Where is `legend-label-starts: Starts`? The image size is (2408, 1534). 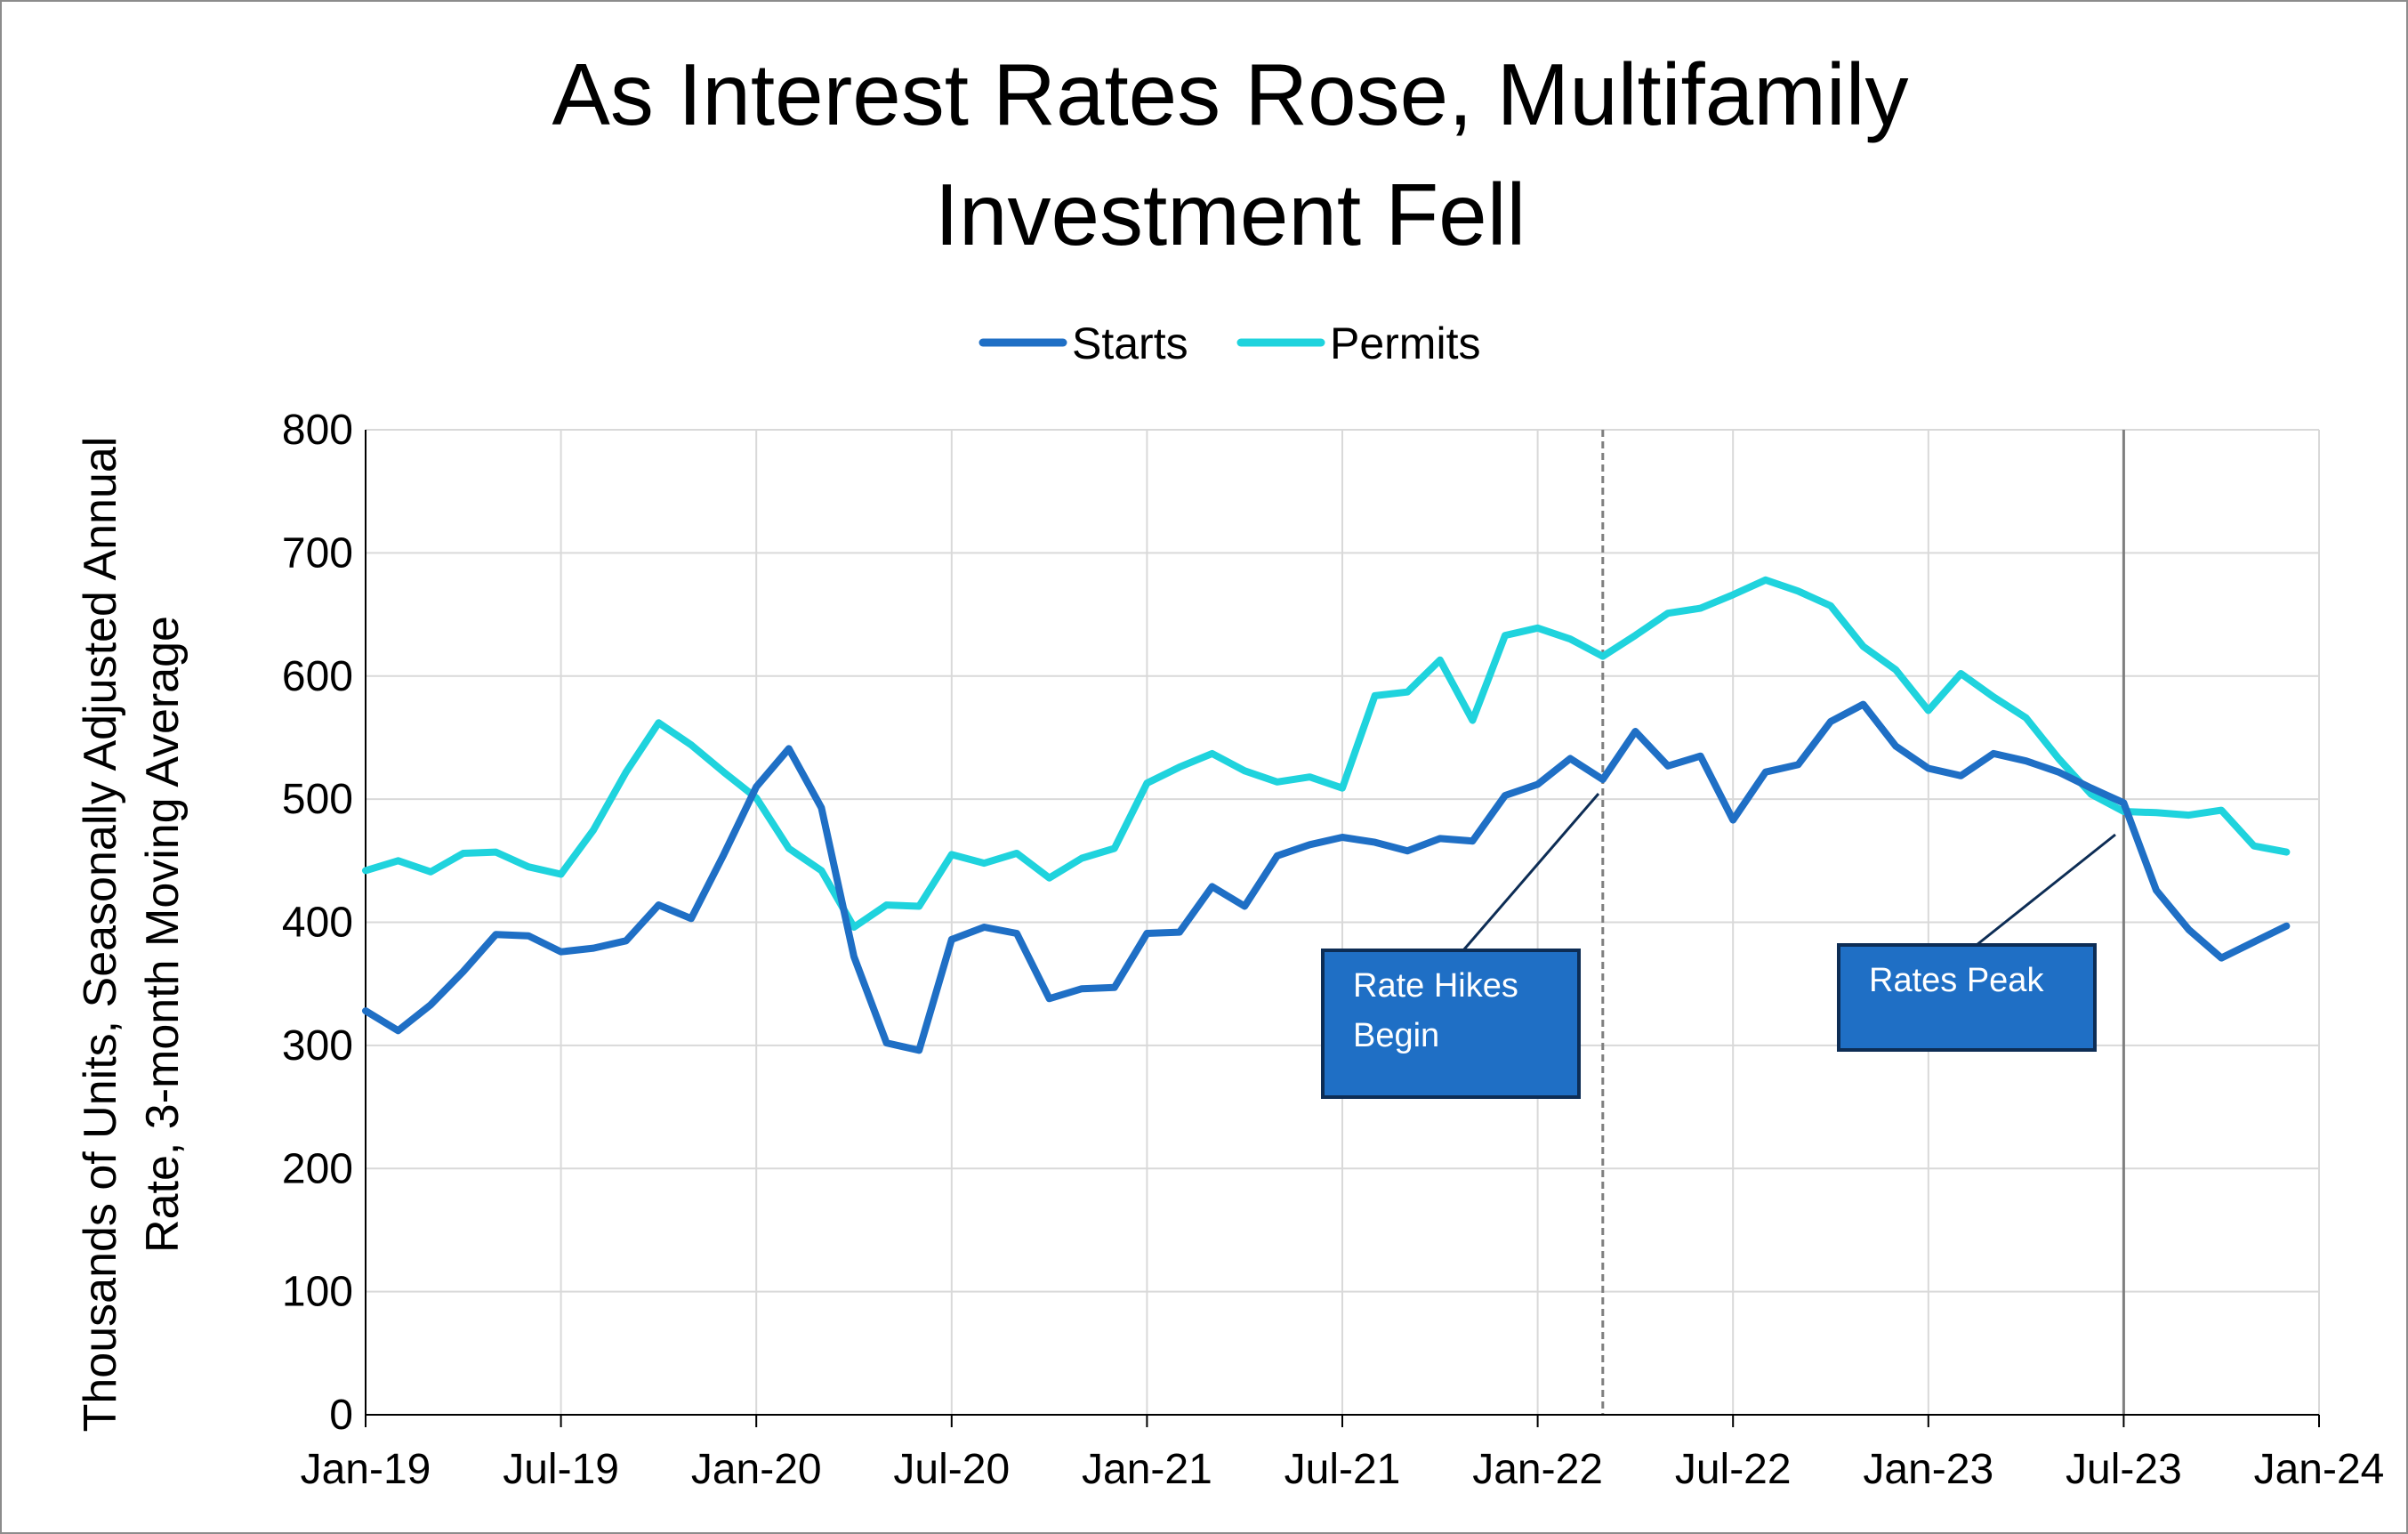
legend-label-starts: Starts is located at coordinates (1130, 343).